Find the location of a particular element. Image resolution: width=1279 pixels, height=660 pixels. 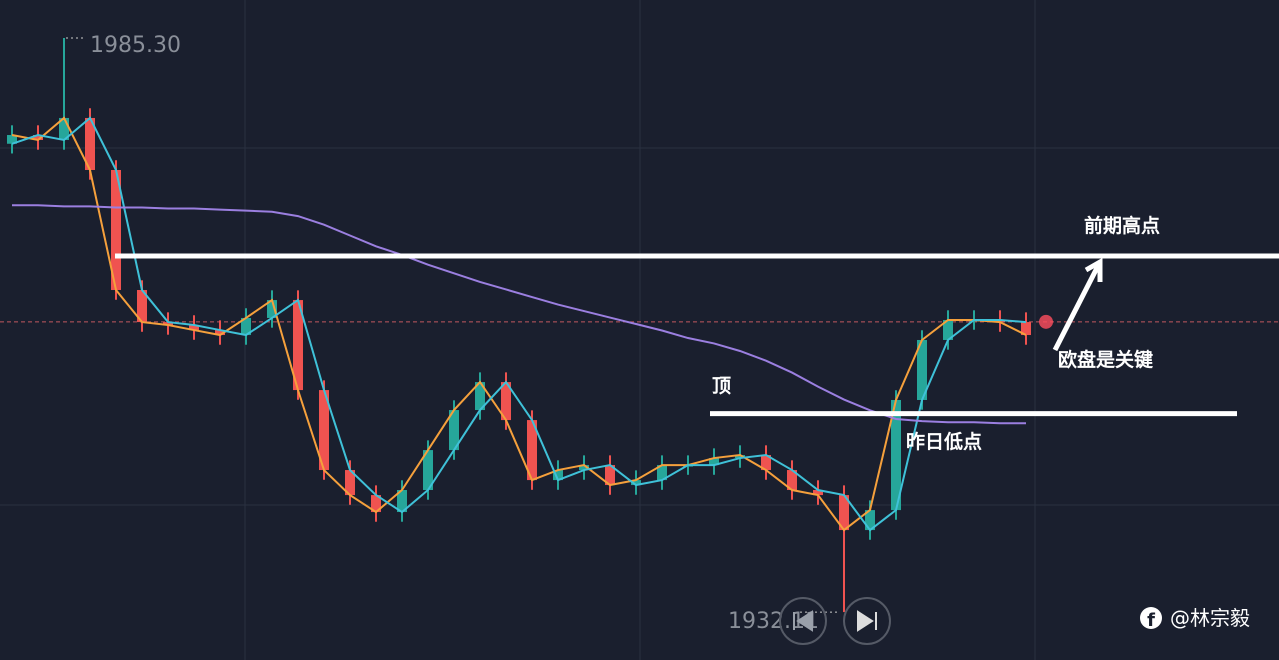

prev-button is located at coordinates (803, 621).